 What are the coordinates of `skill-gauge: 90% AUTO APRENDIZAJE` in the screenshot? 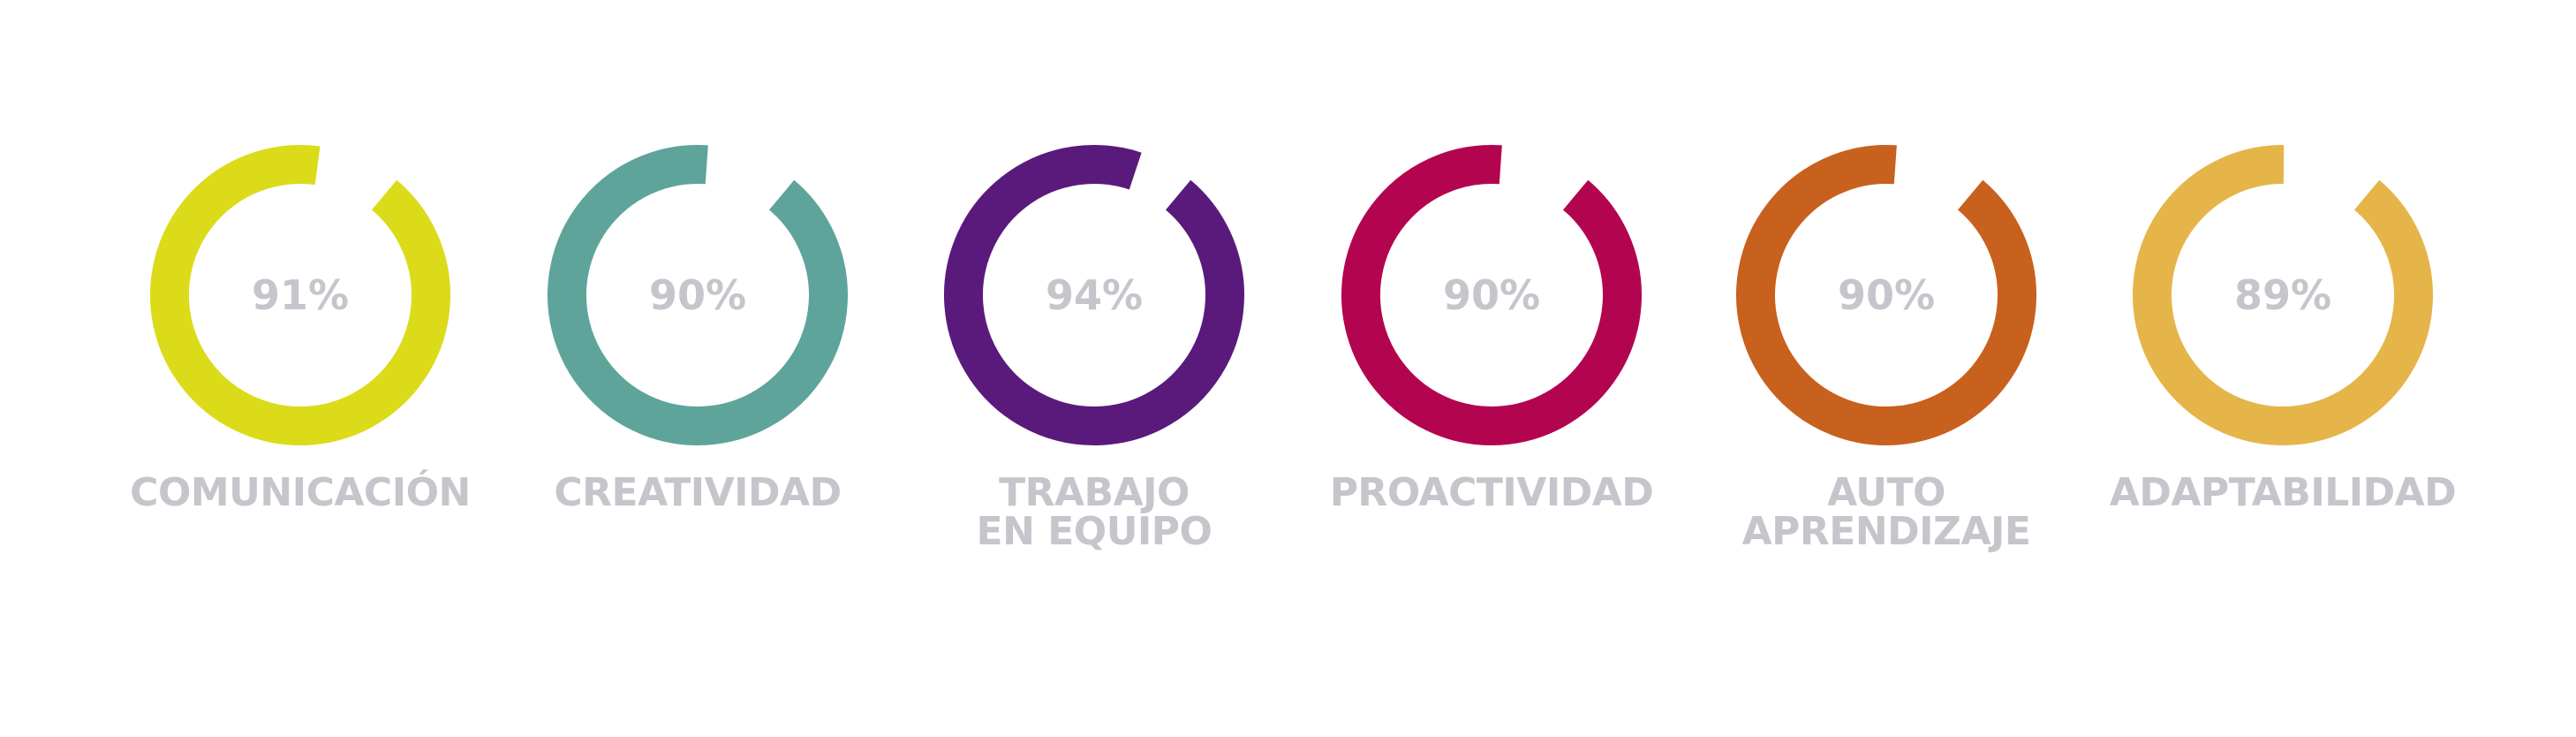 It's located at (1886, 349).